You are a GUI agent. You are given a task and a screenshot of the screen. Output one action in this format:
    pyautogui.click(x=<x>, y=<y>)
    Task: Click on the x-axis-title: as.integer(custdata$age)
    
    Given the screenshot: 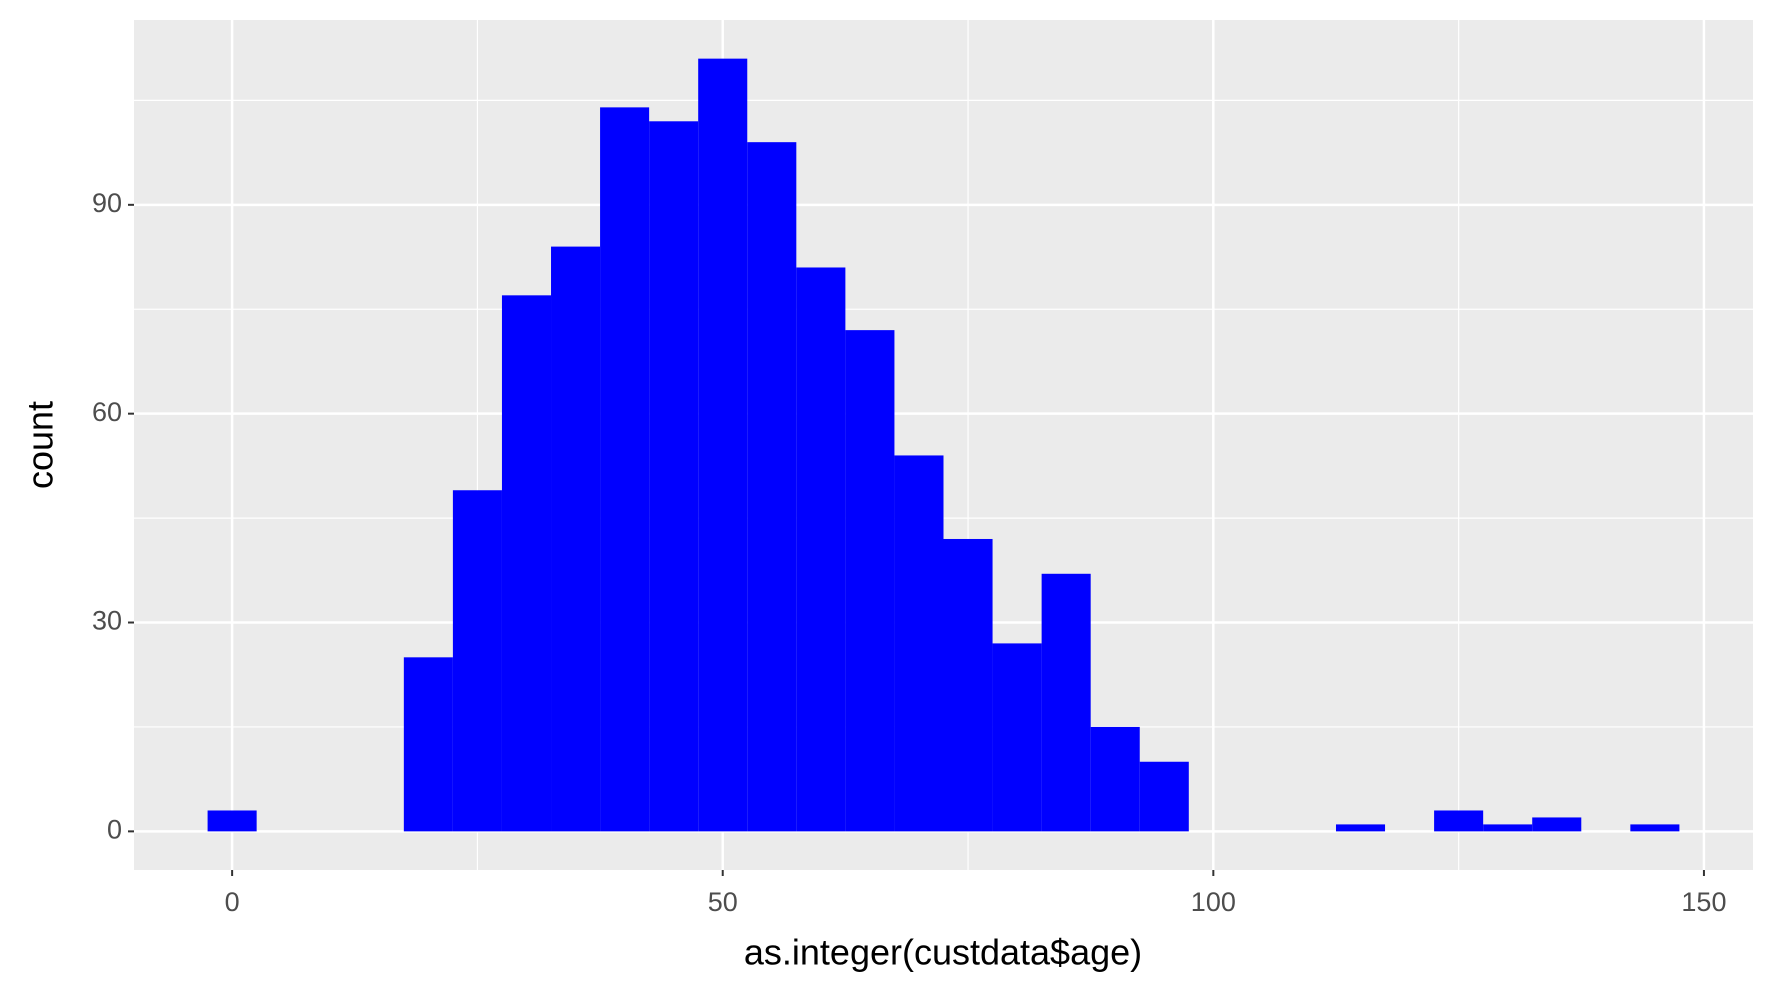 What is the action you would take?
    pyautogui.click(x=943, y=952)
    